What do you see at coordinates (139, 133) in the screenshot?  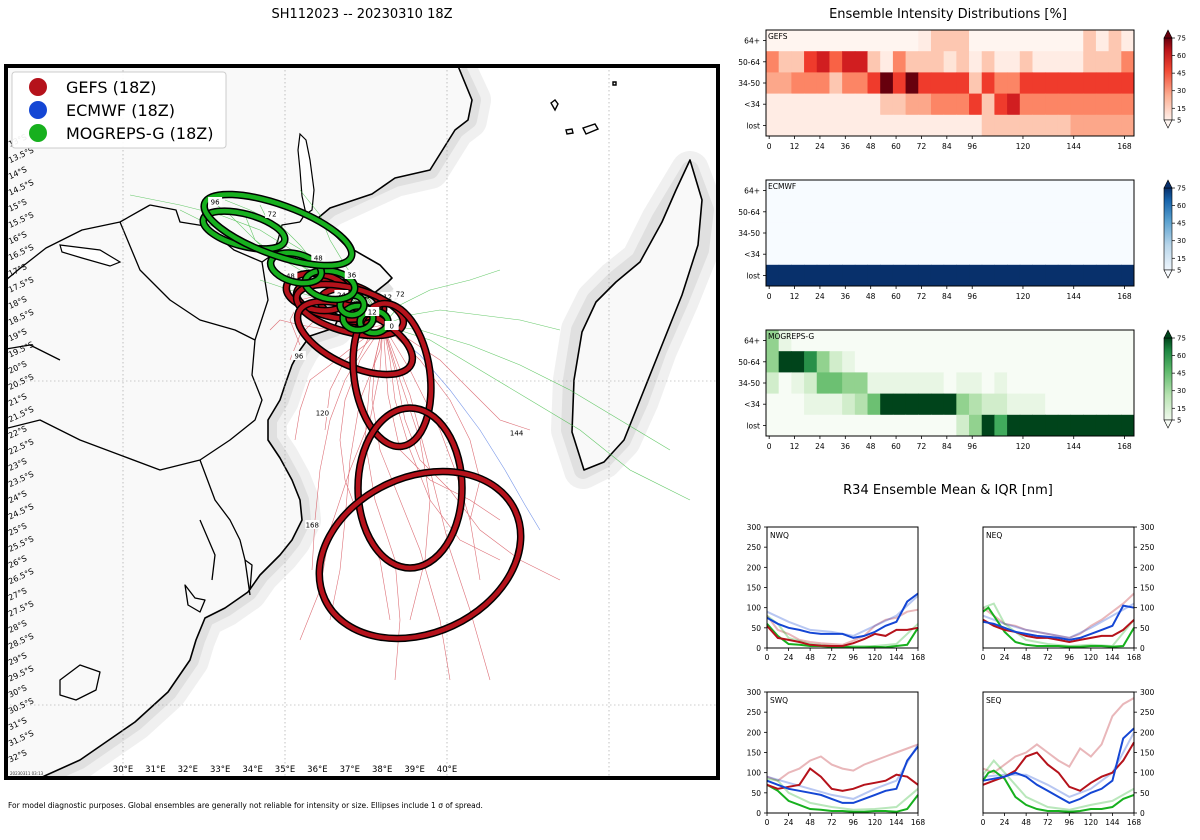 I see `legend-mogreps-label: MOGREPS-G (18Z)` at bounding box center [139, 133].